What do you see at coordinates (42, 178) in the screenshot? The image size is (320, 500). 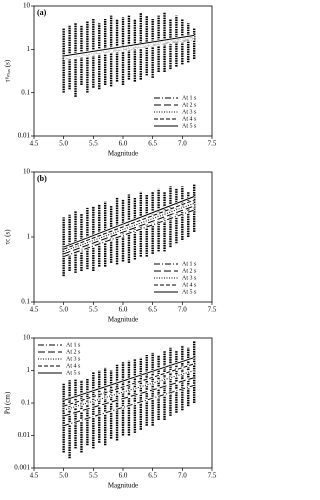 I see `panel-label: (b)` at bounding box center [42, 178].